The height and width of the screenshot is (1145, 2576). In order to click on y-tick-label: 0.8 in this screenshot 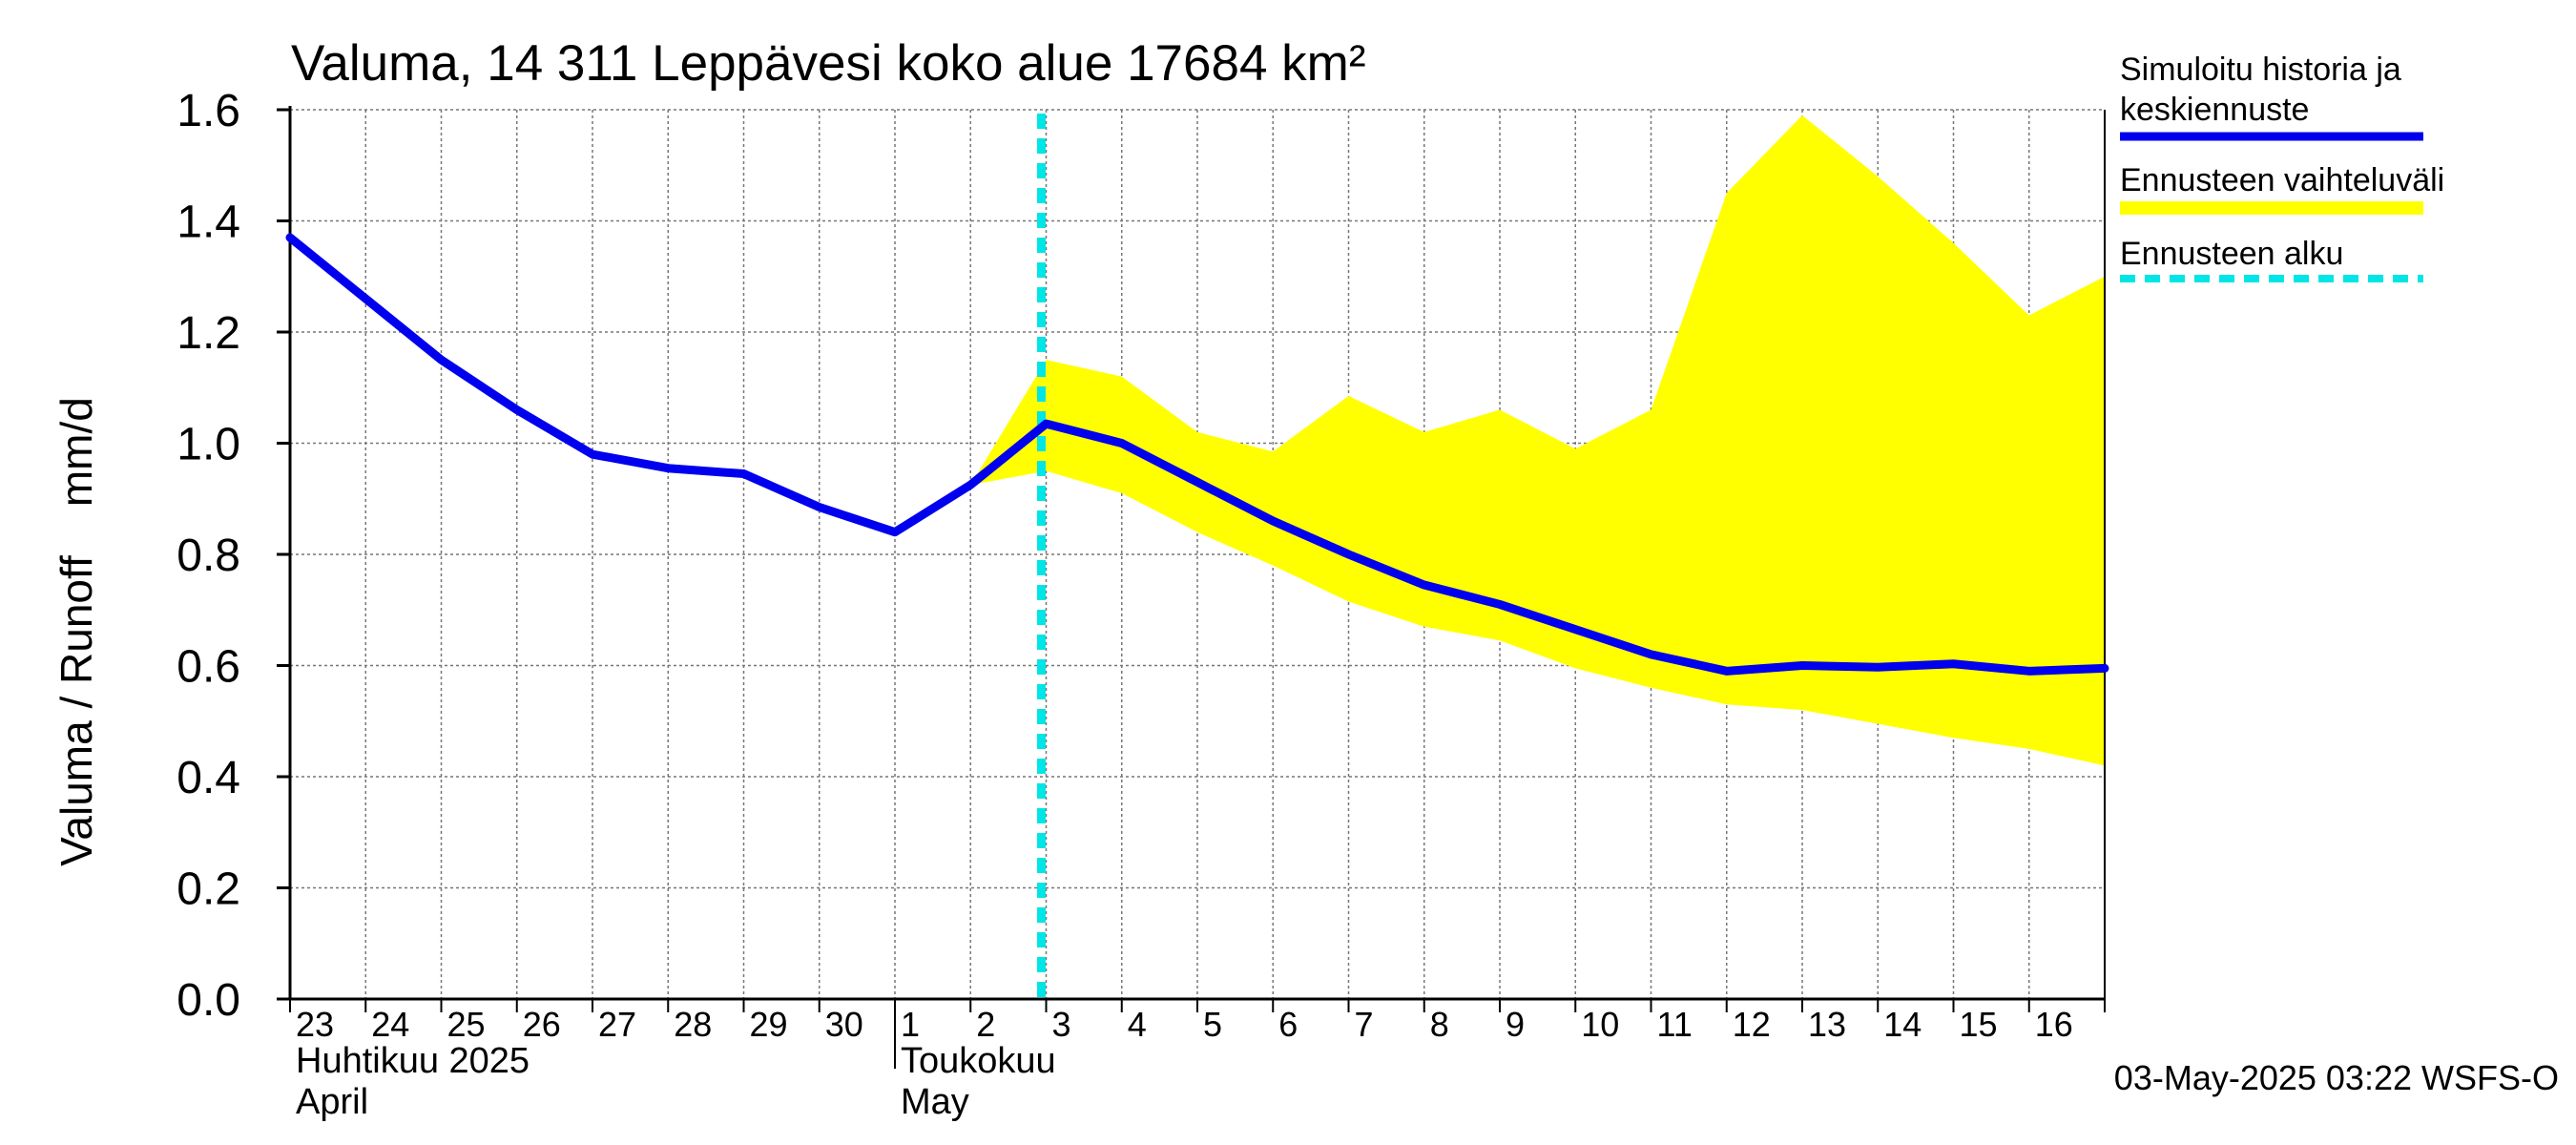, I will do `click(208, 556)`.